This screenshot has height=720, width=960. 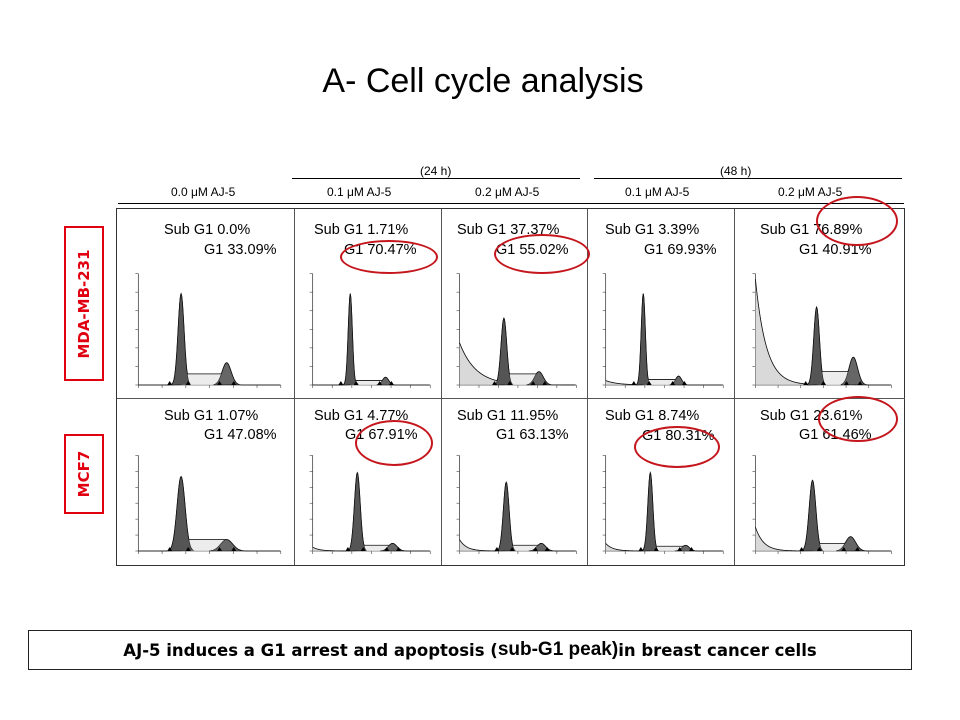 I want to click on histogram-panel: Sub G1 8.74% G1 80.31%, so click(x=661, y=482).